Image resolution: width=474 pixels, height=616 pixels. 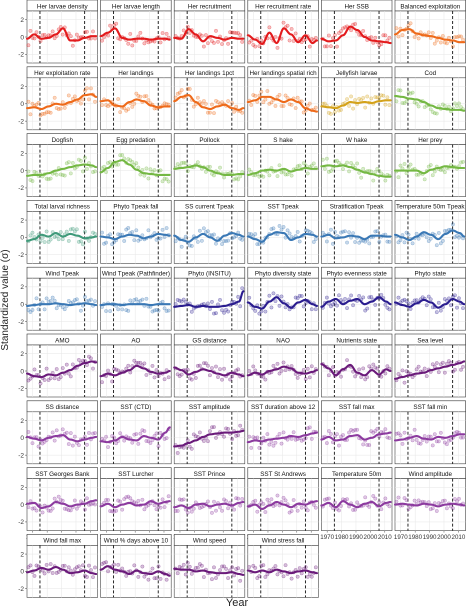 What do you see at coordinates (282, 365) in the screenshot?
I see `panel: NAO` at bounding box center [282, 365].